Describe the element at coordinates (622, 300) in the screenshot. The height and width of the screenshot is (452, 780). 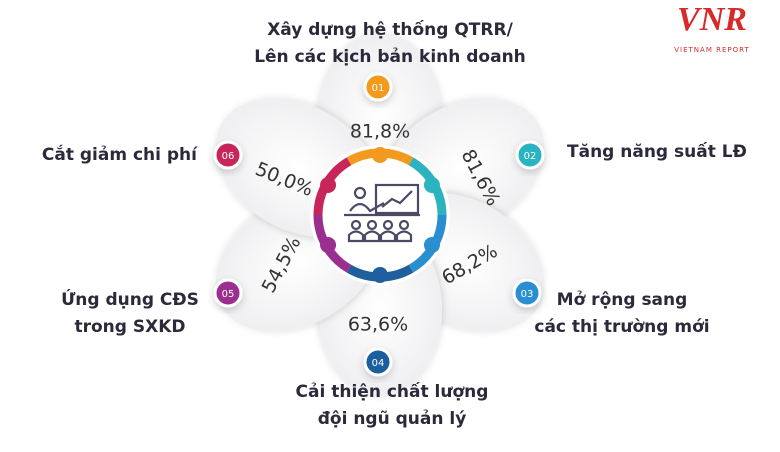
I see `label: Mở rộng sang` at that location.